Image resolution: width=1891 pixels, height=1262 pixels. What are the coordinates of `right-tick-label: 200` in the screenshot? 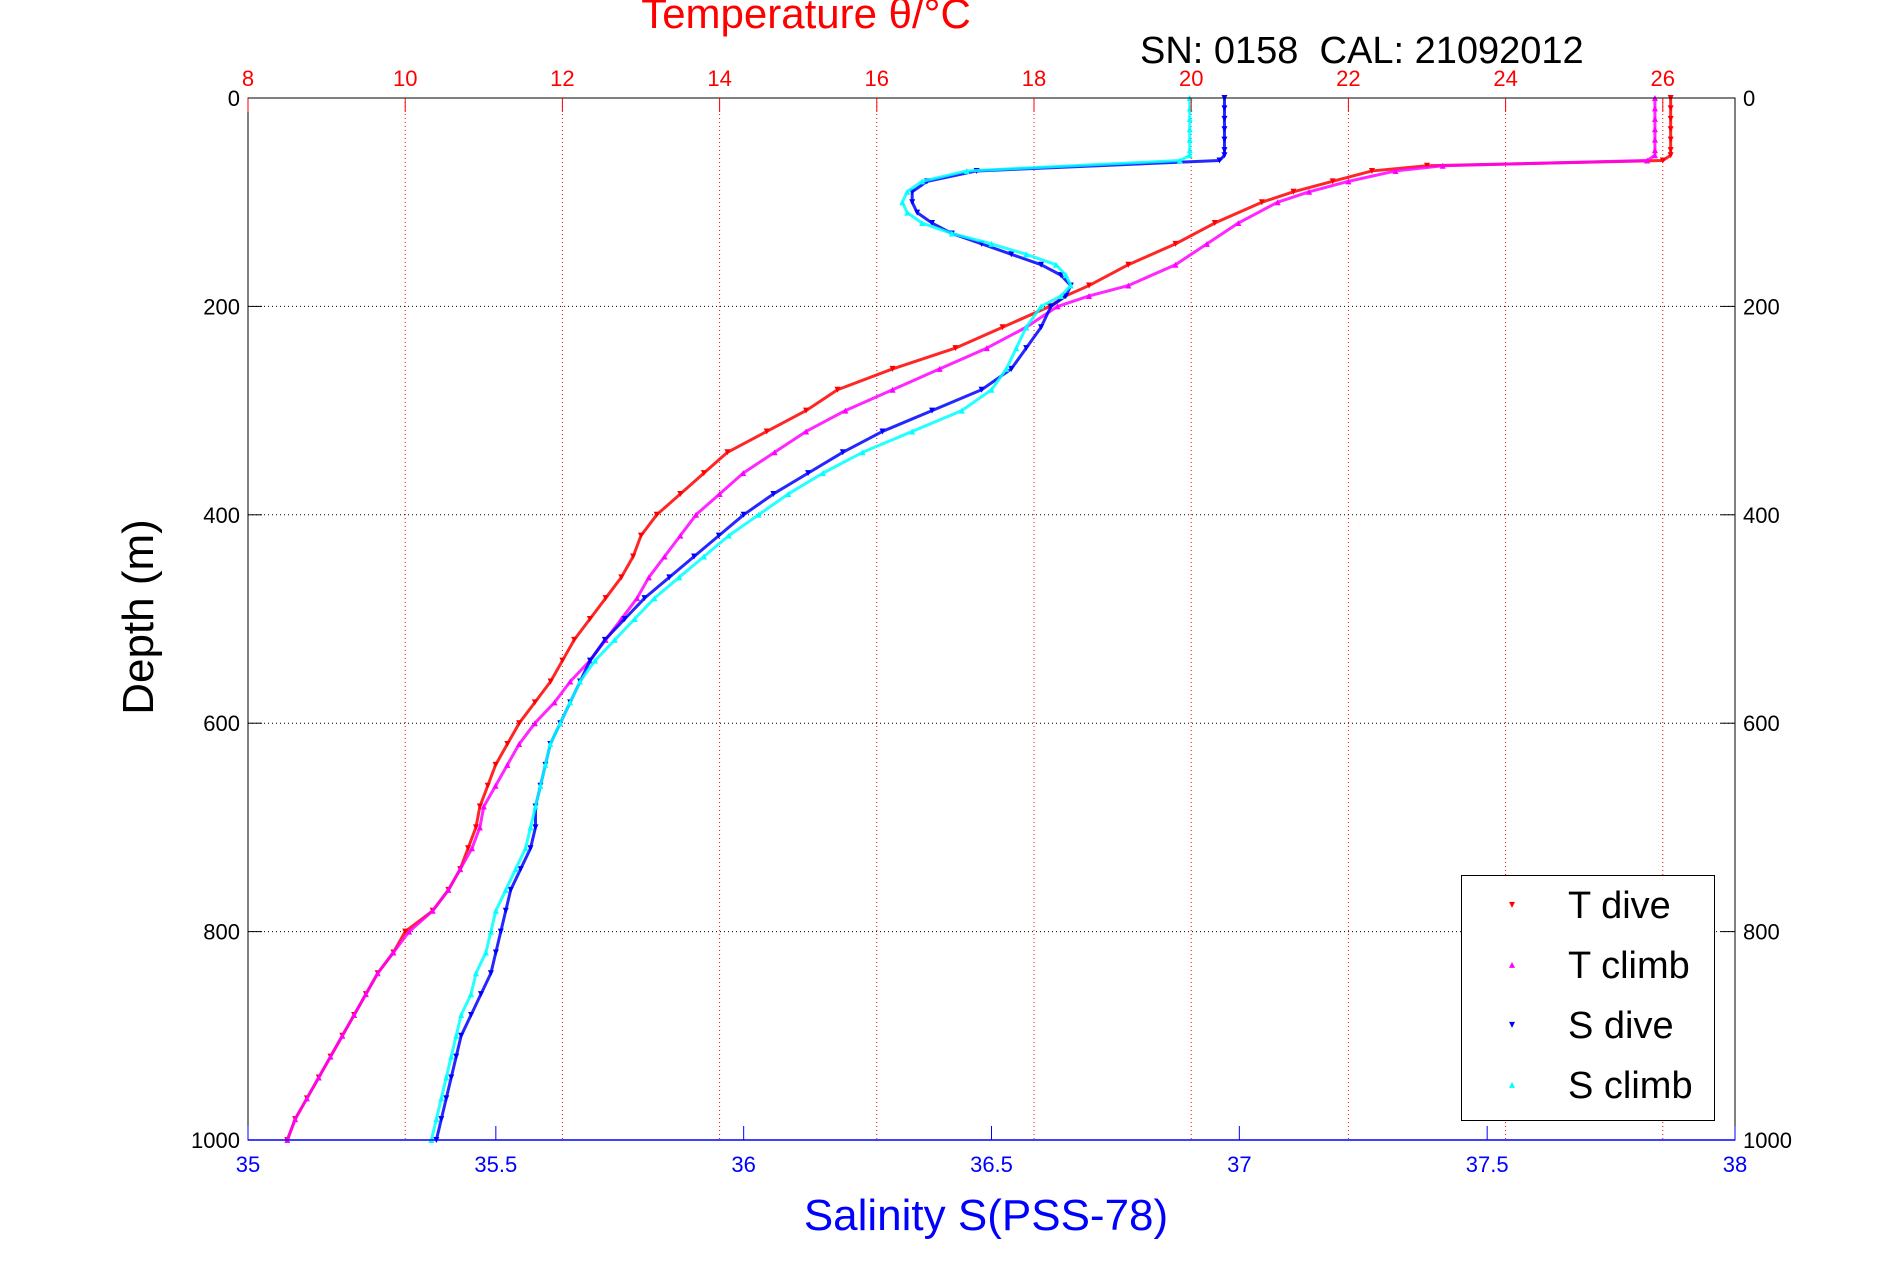 It's located at (1761, 306).